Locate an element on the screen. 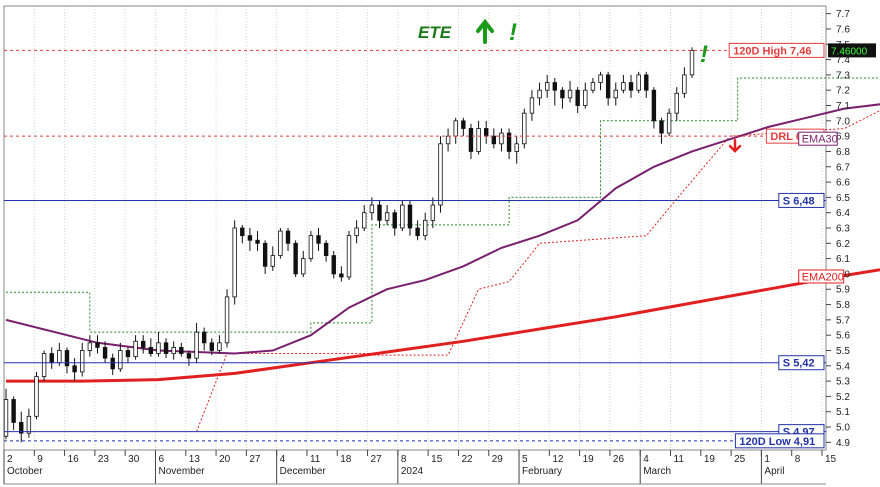  y-tick-label: 5.8 is located at coordinates (843, 305).